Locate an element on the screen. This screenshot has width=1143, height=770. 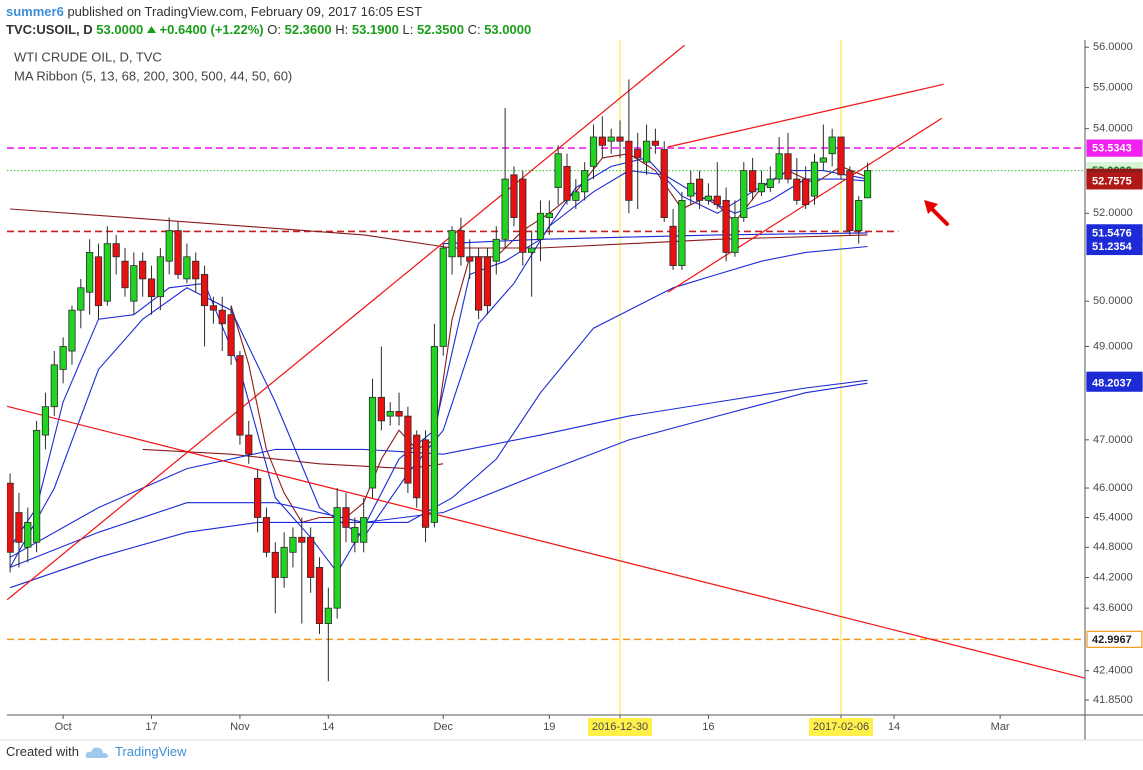
price-label: 53.5343 is located at coordinates (1112, 149).